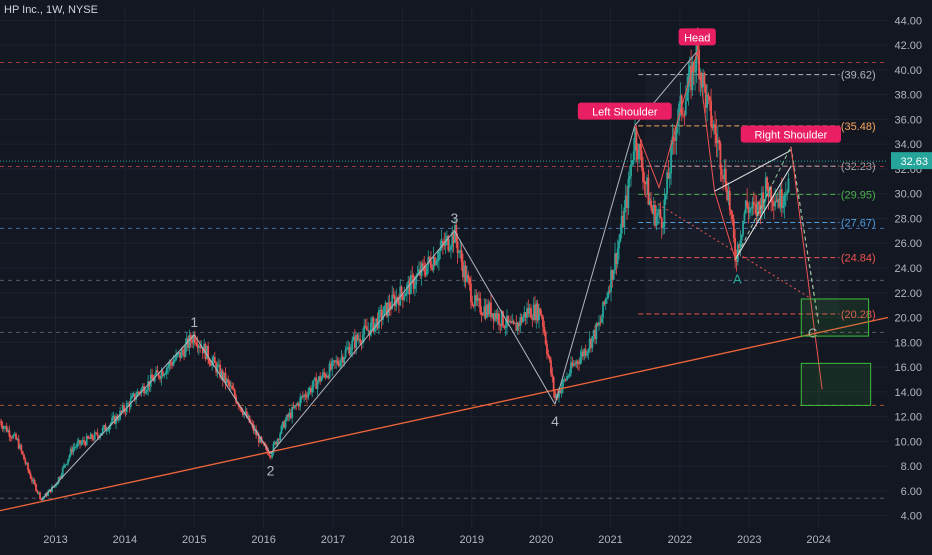  Describe the element at coordinates (541, 540) in the screenshot. I see `x-tick-label: 2020` at that location.